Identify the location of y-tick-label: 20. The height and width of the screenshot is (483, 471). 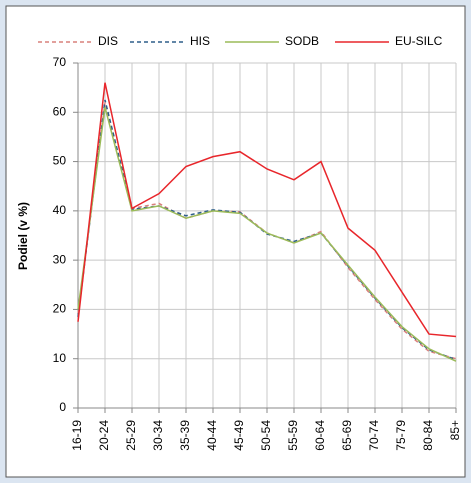
(60, 309).